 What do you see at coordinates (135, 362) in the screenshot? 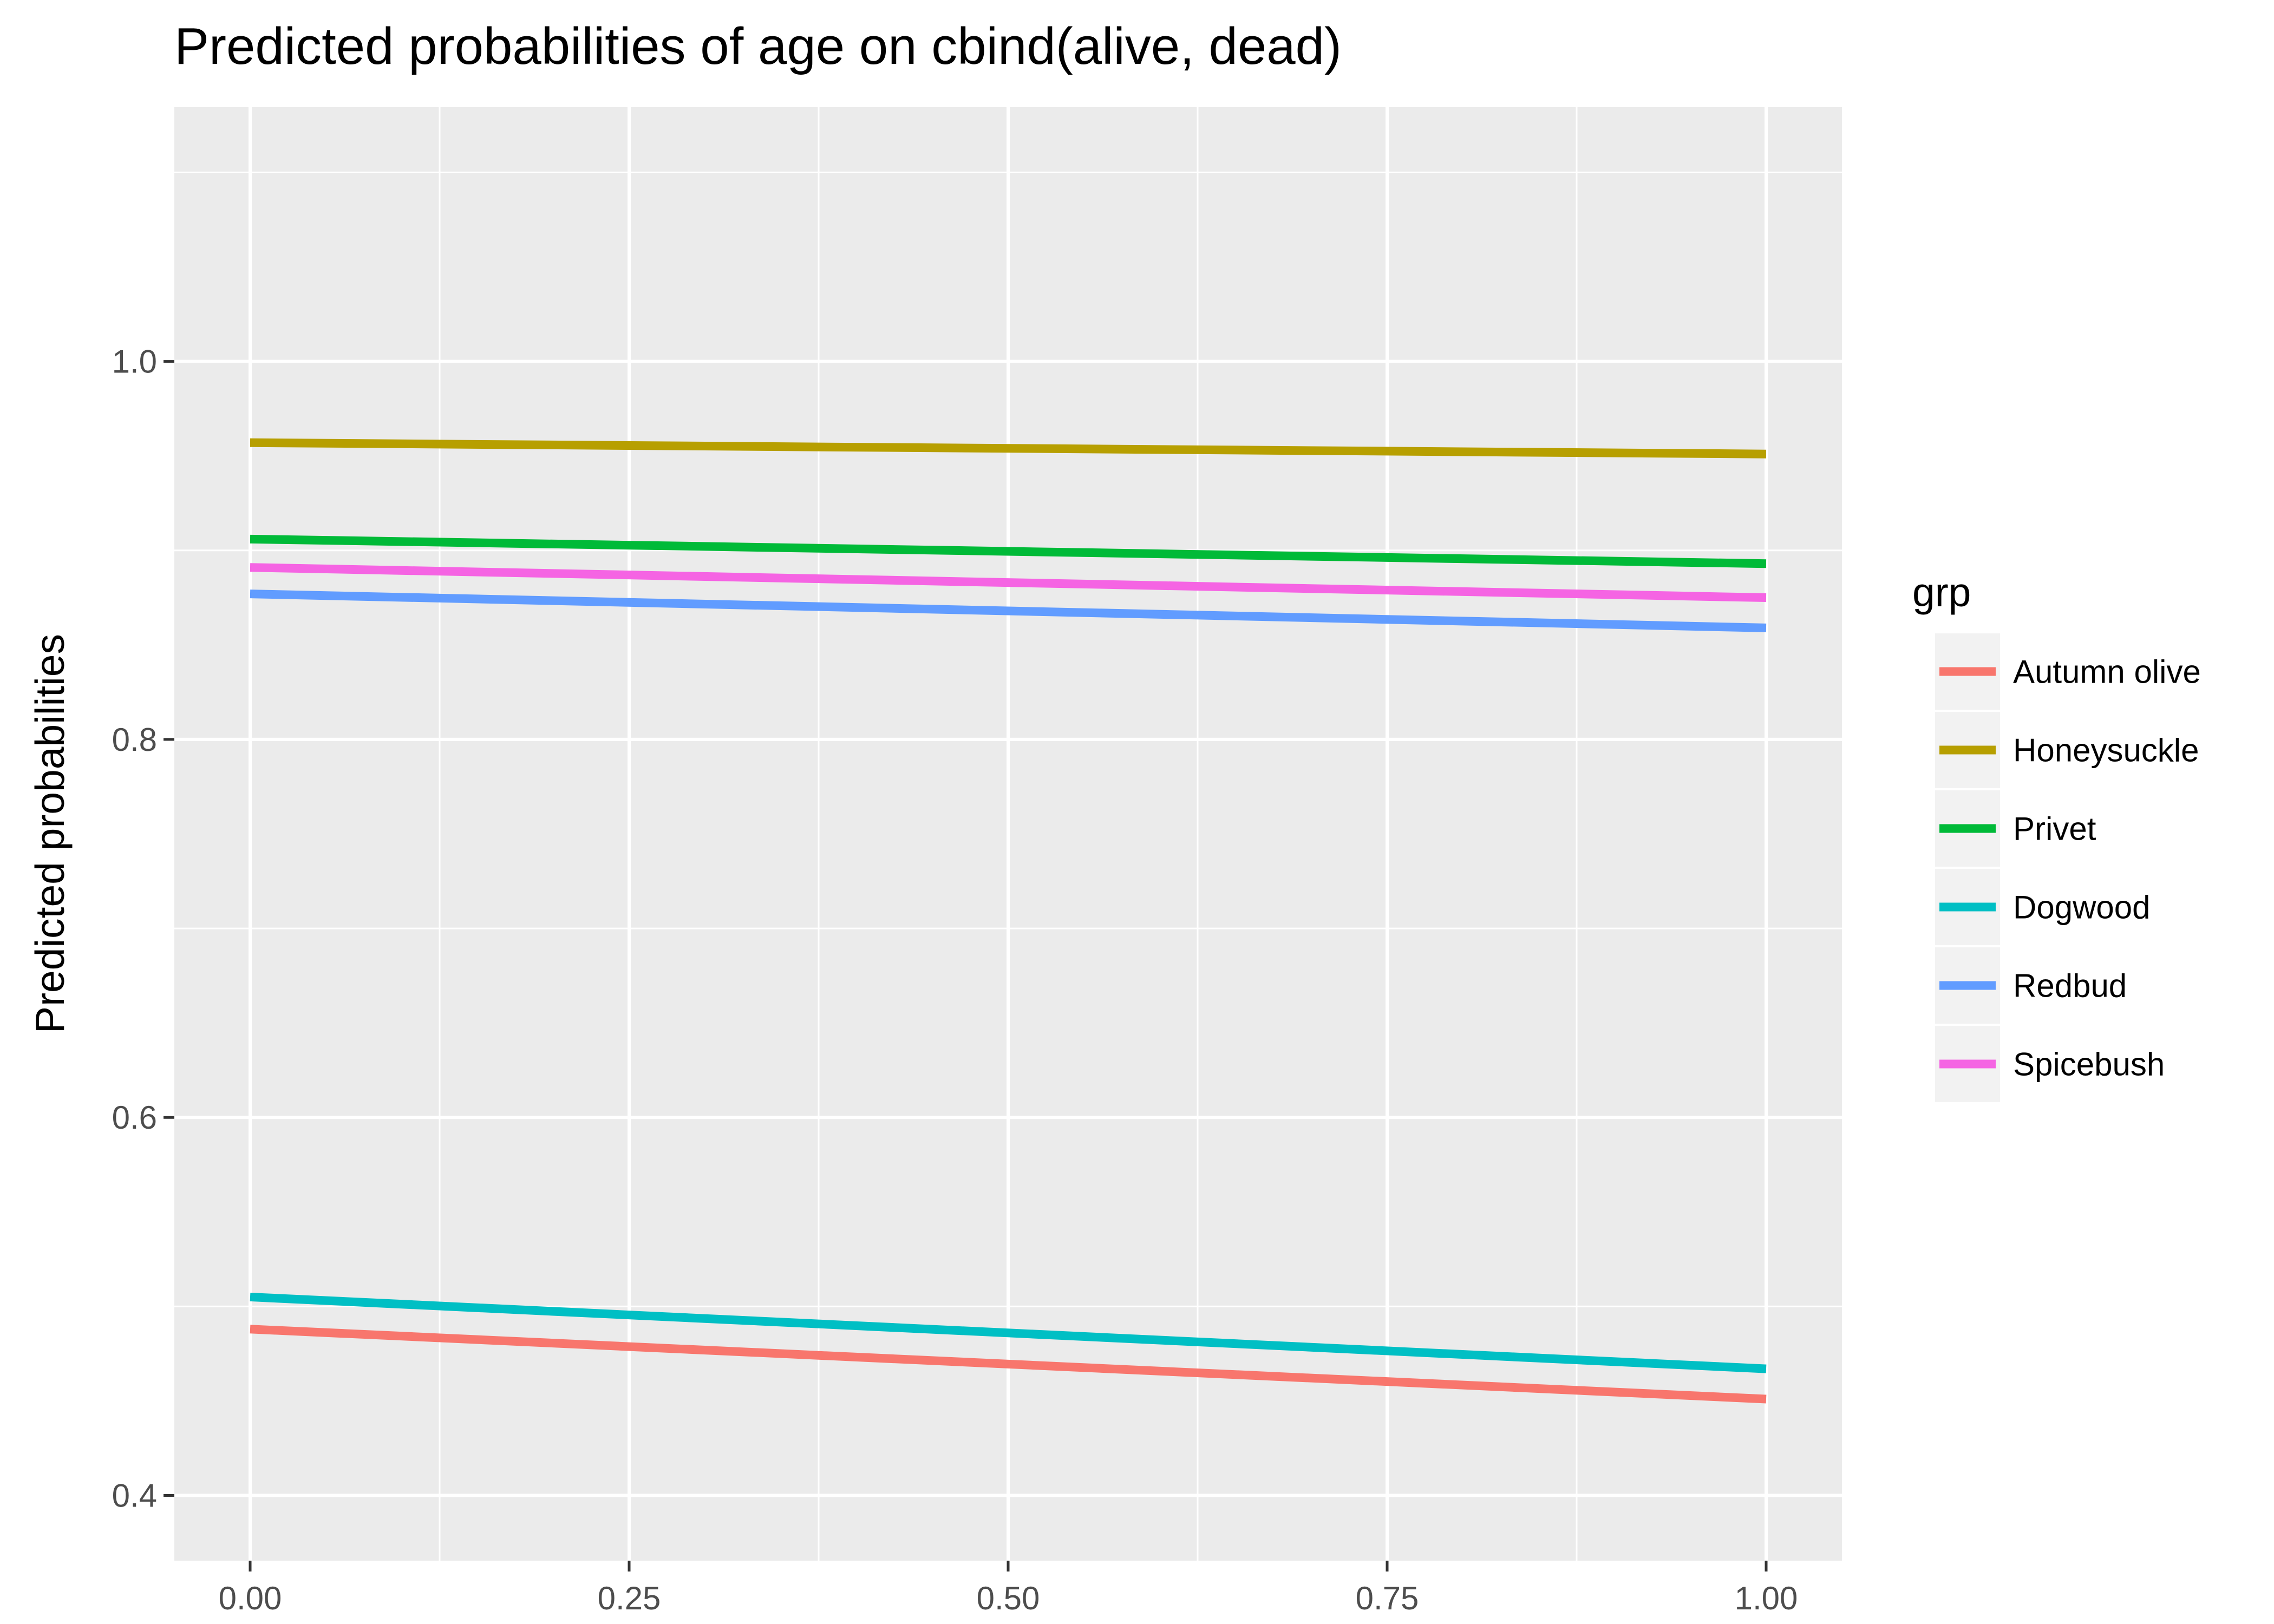
I see `y-tick-label: 1.0` at bounding box center [135, 362].